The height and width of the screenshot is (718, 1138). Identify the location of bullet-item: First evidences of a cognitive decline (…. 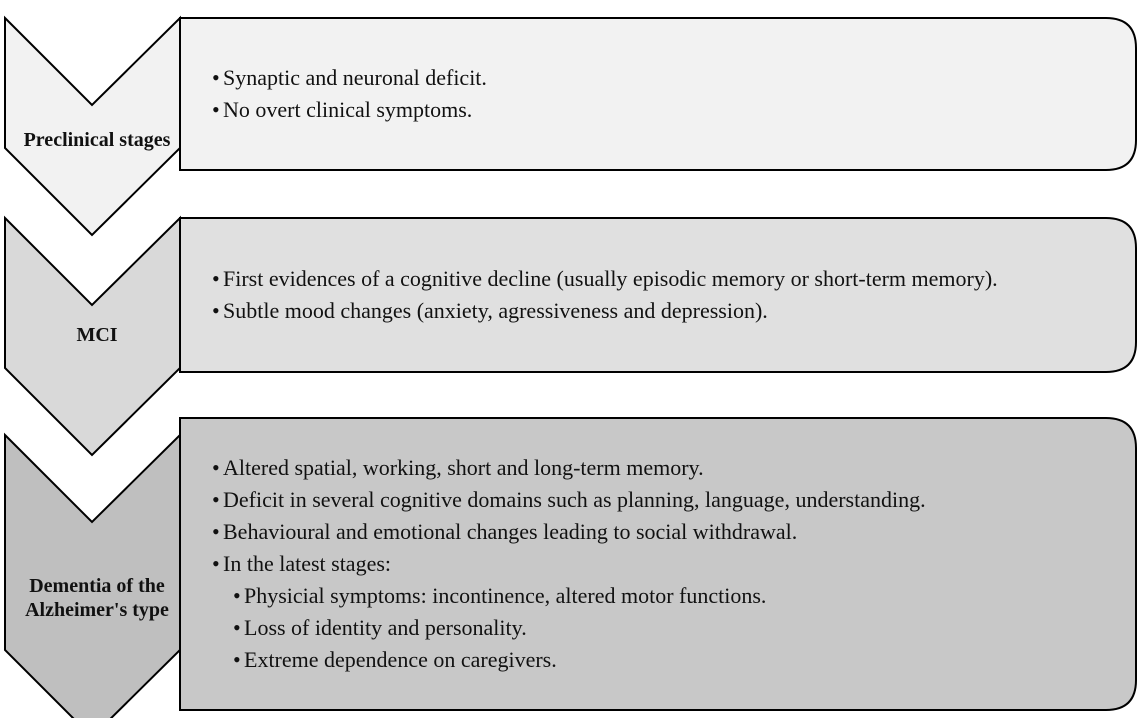
(669, 279).